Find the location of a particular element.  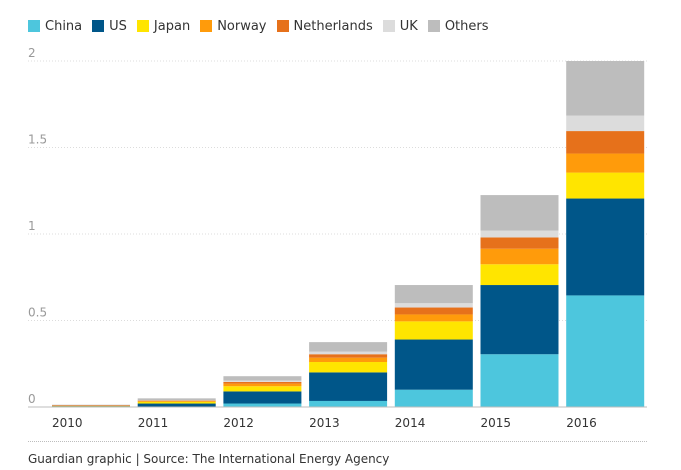

legend-item: China is located at coordinates (55, 26).